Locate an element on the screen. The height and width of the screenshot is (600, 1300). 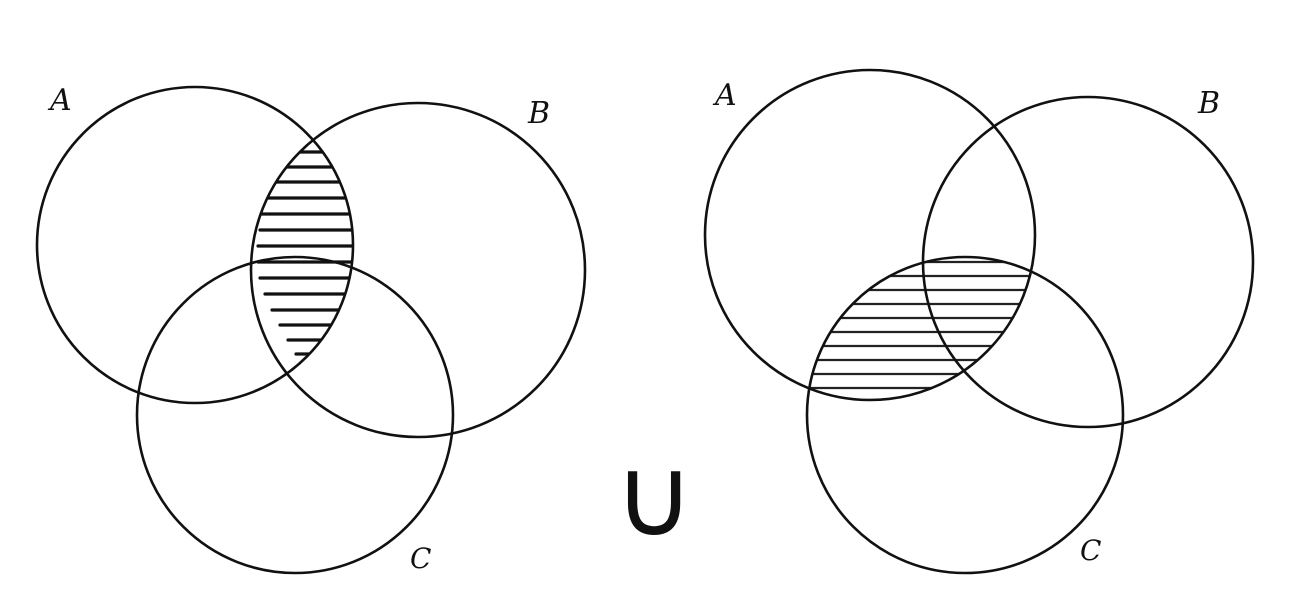
left-circle-b is located at coordinates (418, 270).